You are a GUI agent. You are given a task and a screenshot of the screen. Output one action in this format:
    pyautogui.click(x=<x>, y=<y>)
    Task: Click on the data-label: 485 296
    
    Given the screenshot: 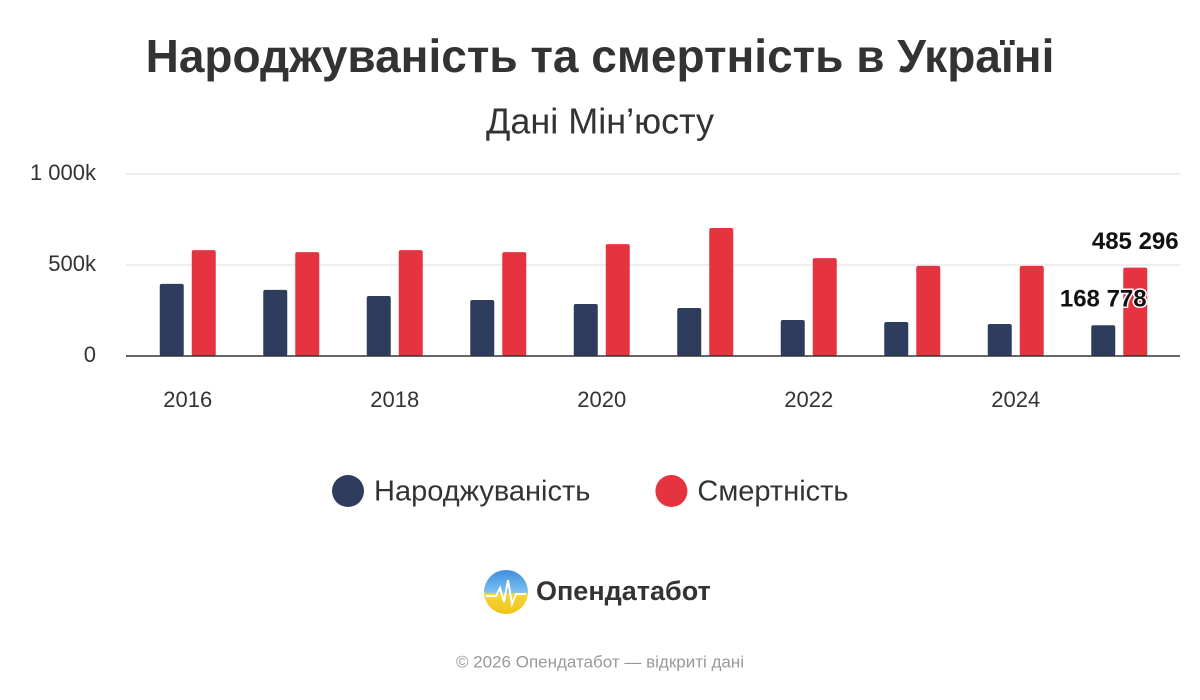 What is the action you would take?
    pyautogui.click(x=1135, y=241)
    